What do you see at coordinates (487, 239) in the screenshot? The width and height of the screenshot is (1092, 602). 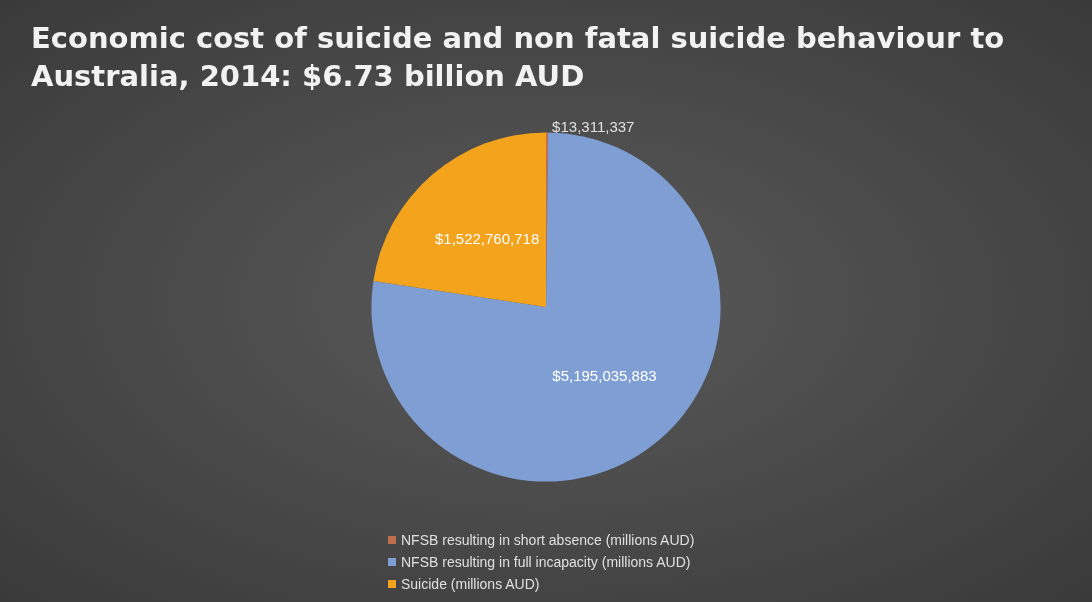 I see `data-label: $1,522,760,718` at bounding box center [487, 239].